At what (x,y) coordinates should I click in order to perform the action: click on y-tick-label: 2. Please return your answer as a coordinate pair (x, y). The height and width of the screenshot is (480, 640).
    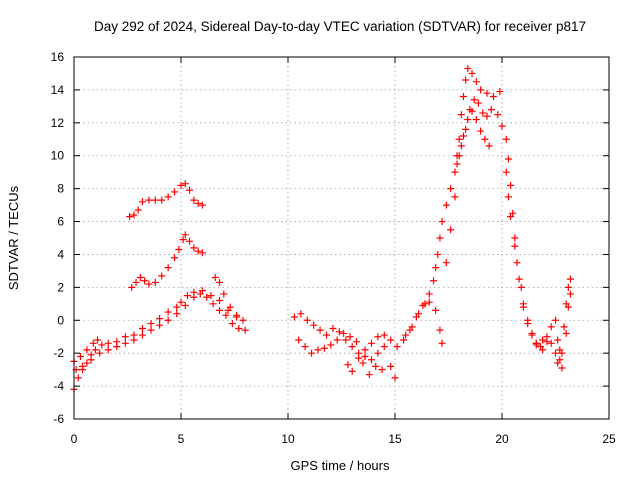
    Looking at the image, I should click on (60, 287).